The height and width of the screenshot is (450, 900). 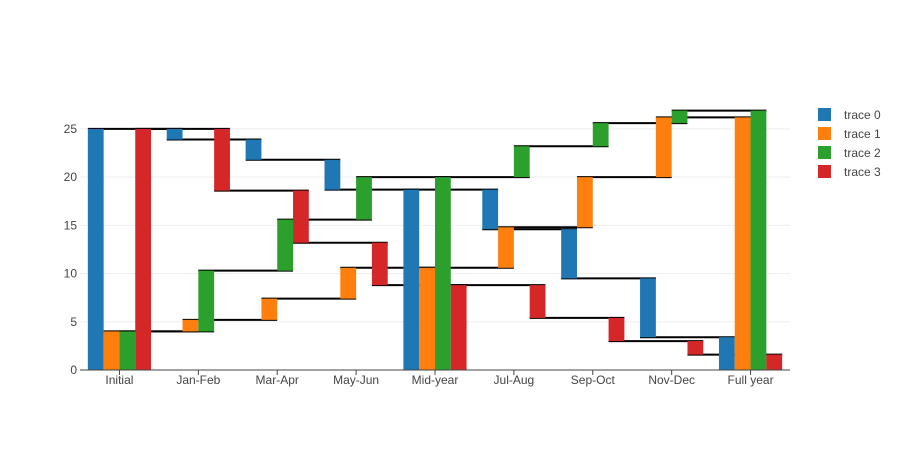 What do you see at coordinates (277, 380) in the screenshot?
I see `x-tick-label: Mar-Apr` at bounding box center [277, 380].